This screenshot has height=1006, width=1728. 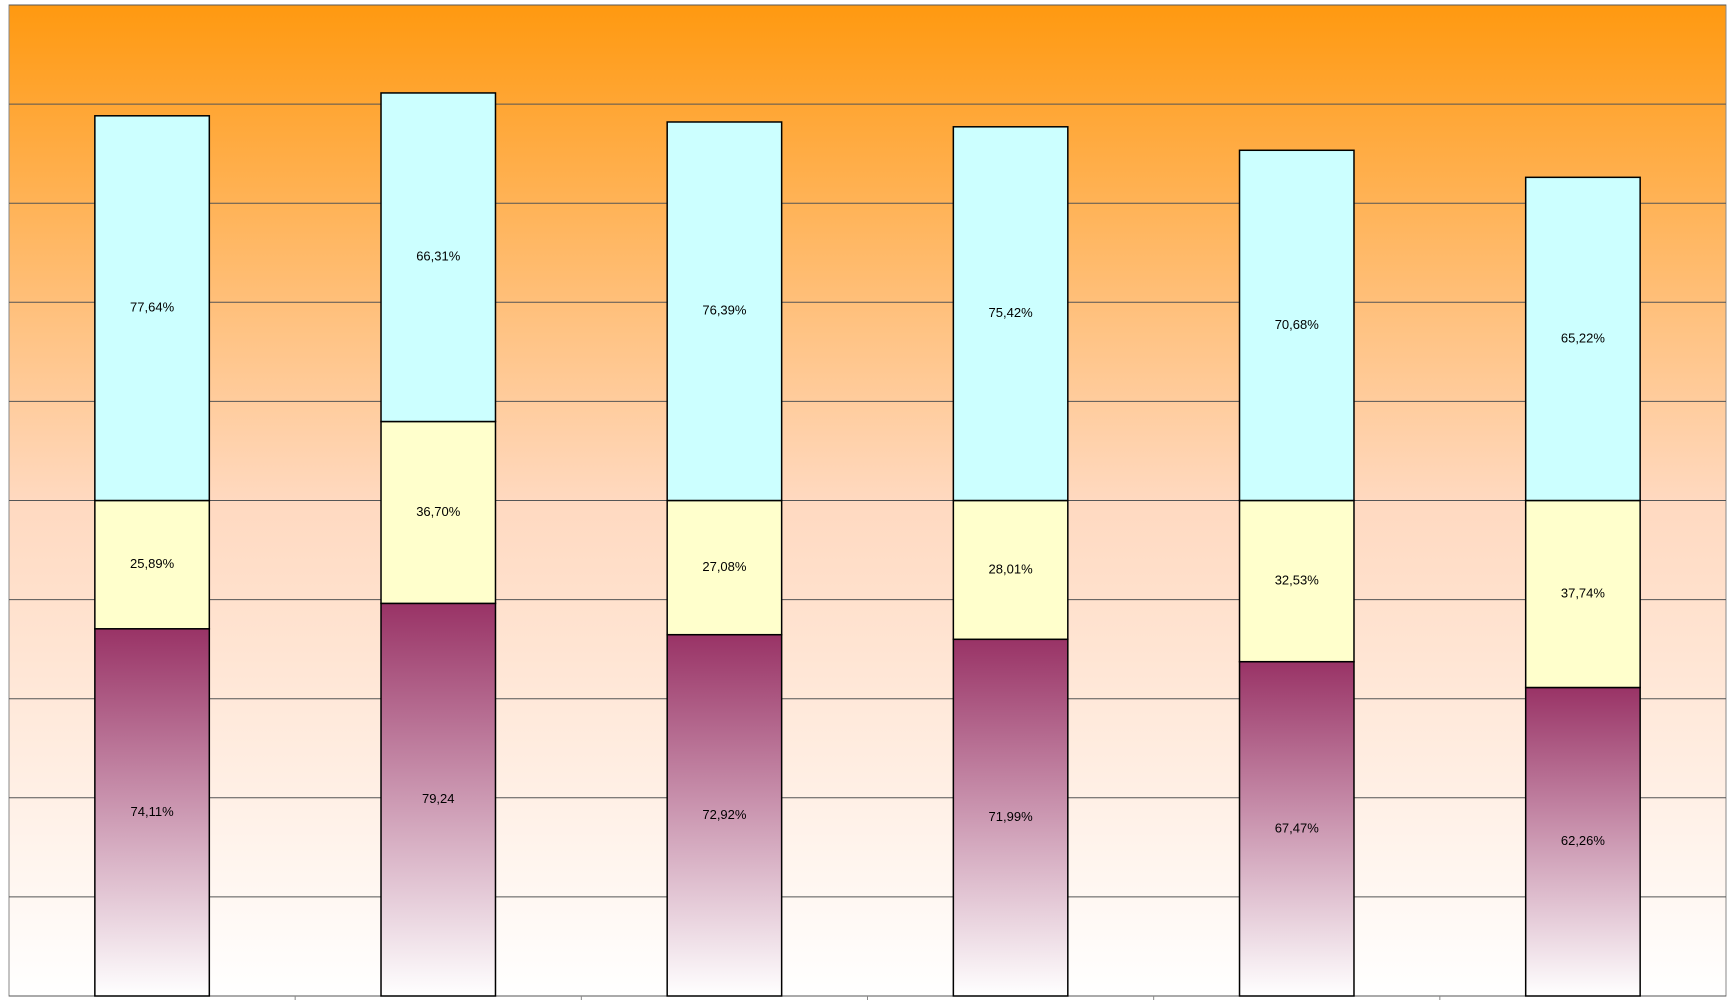 I want to click on value-label: 65,22%, so click(x=1583, y=337).